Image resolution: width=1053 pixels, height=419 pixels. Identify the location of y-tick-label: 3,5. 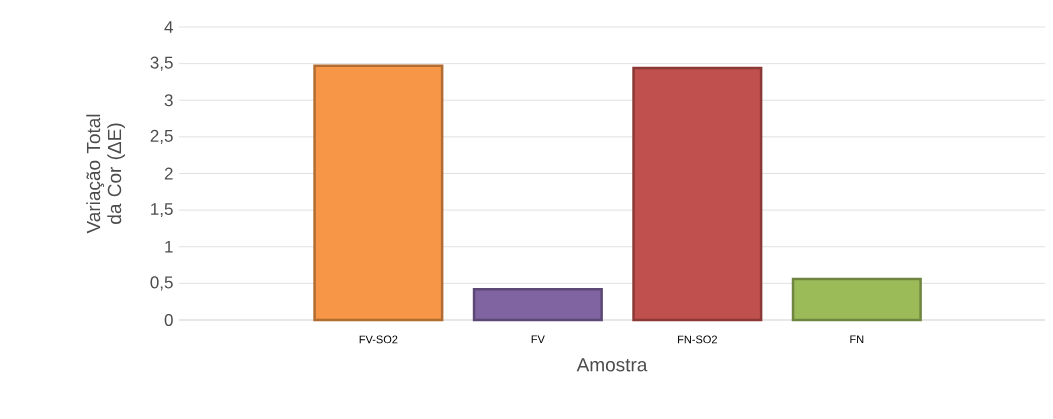
(161, 63).